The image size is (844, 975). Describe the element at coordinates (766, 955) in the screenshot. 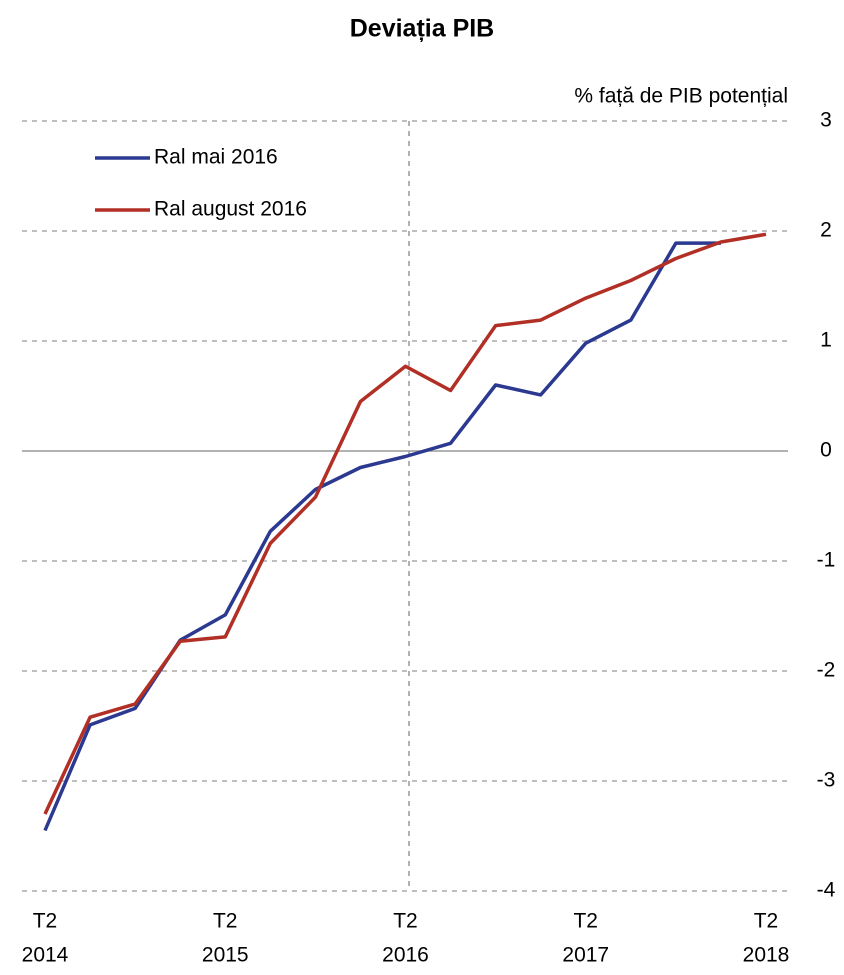

I see `x-tick-label: 2018` at that location.